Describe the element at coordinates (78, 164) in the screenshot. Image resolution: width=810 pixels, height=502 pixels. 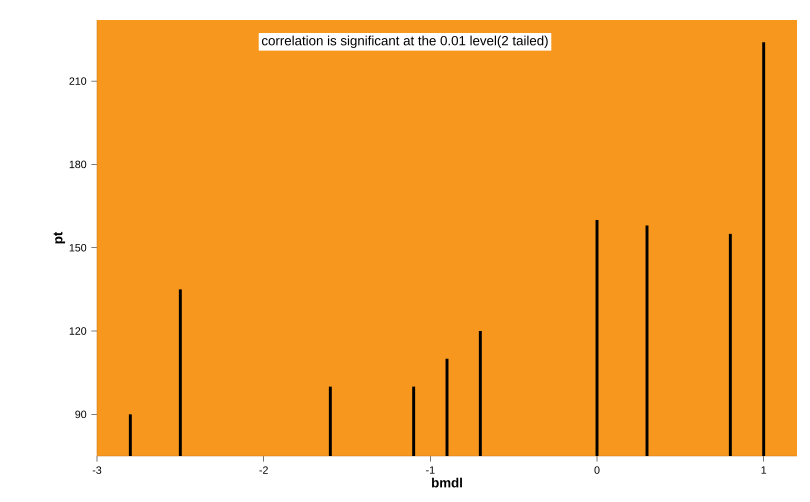
I see `y-tick-label: 180` at that location.